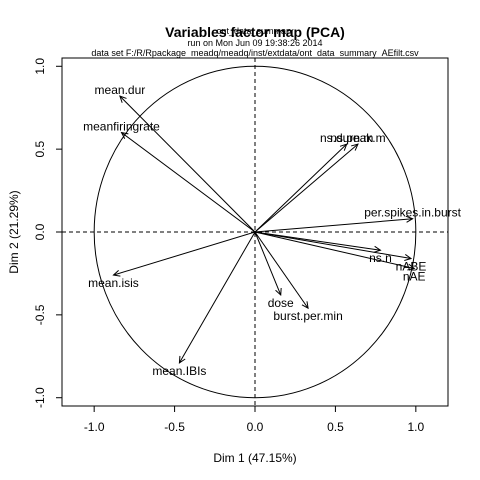 The width and height of the screenshot is (480, 480). Describe the element at coordinates (414, 276) in the screenshot. I see `variable-label: nAE` at that location.